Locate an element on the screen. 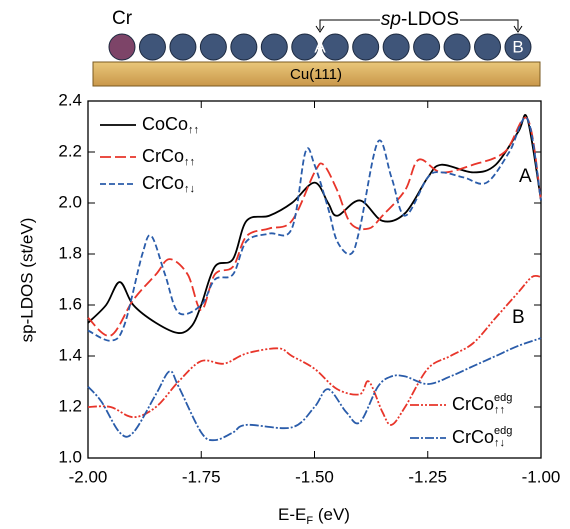 Image resolution: width=570 pixels, height=529 pixels. legend-label: CrCoedg ↑↑ is located at coordinates (482, 404).